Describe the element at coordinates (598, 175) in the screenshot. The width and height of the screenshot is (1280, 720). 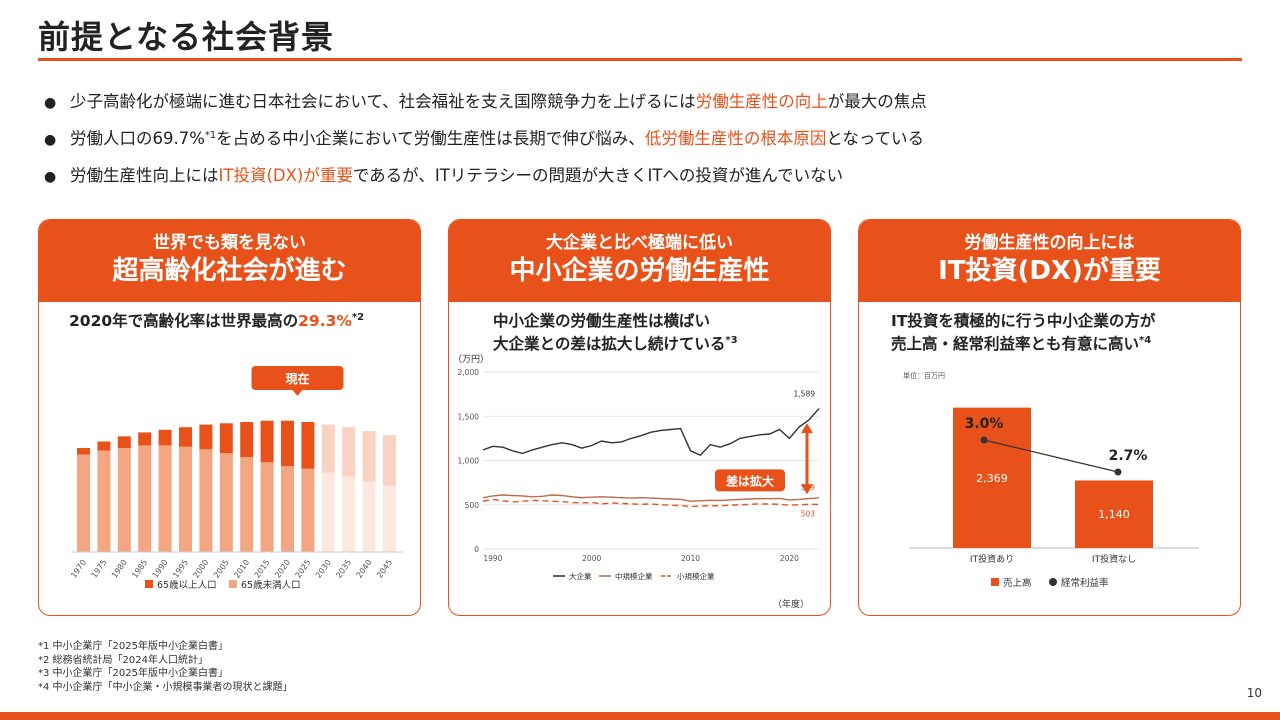
I see `bullet-text: であるが、ITリテラシーの問題が大きくITへの投資が進んでいない` at that location.